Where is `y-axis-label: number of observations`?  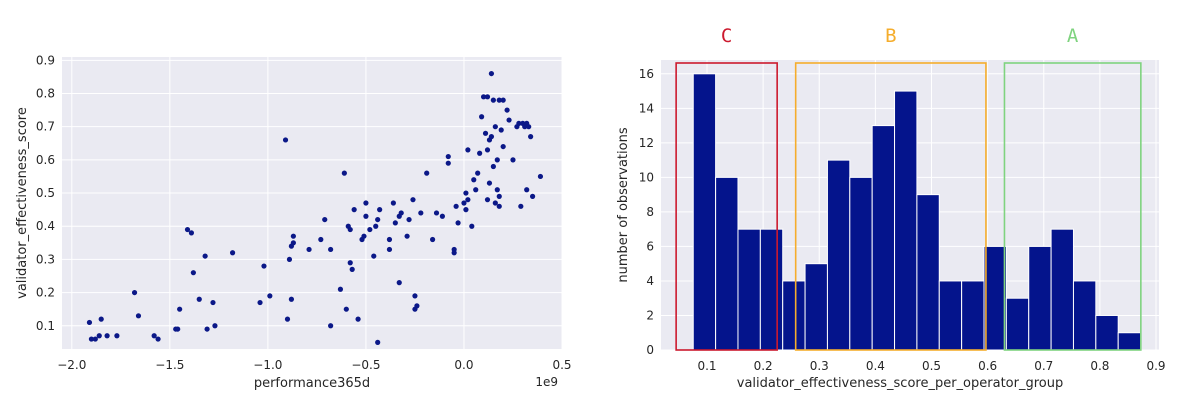 y-axis-label: number of observations is located at coordinates (623, 204).